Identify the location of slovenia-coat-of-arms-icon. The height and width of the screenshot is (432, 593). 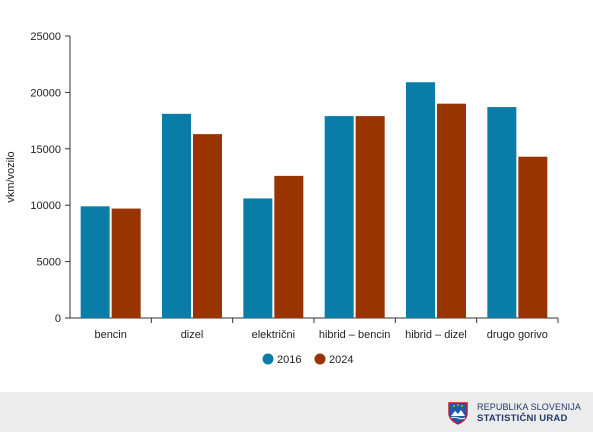
(458, 413).